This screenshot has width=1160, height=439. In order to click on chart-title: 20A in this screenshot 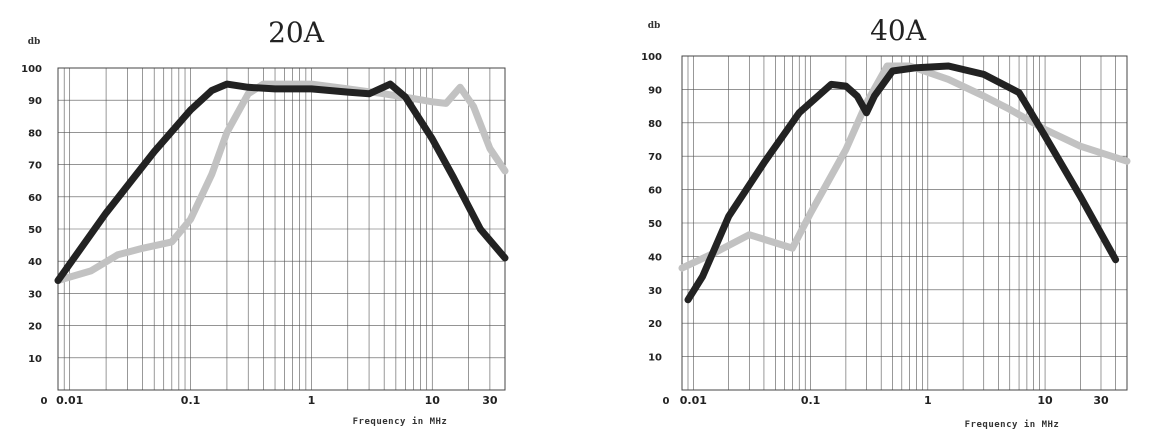, I will do `click(296, 32)`.